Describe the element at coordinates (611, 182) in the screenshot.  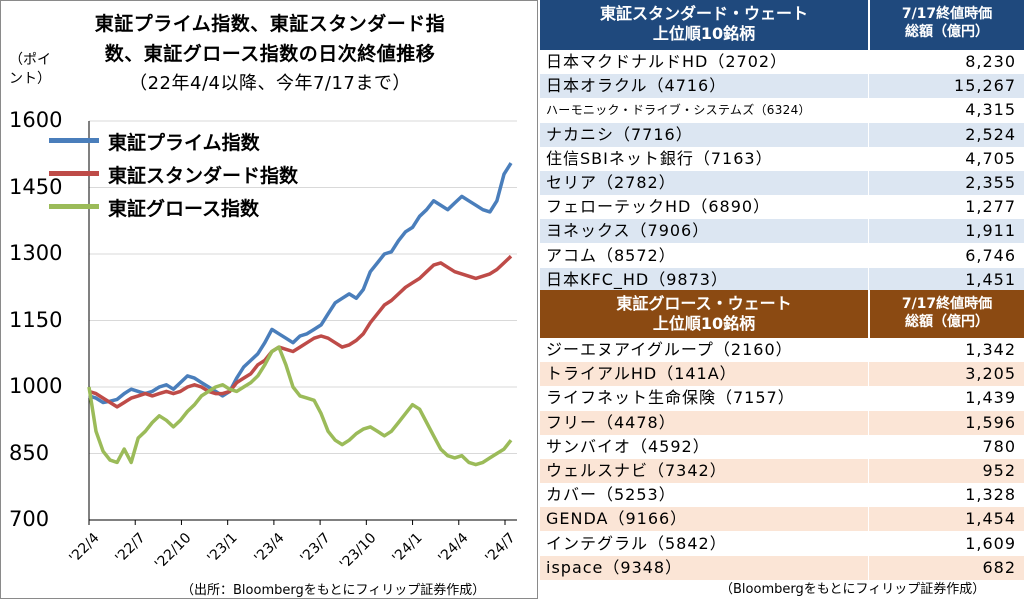
I see `standard-stock-name: セリア（2782）` at that location.